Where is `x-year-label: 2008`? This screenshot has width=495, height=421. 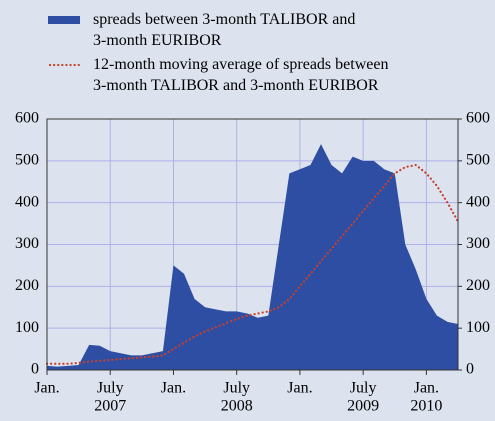
x-year-label: 2008 is located at coordinates (237, 406).